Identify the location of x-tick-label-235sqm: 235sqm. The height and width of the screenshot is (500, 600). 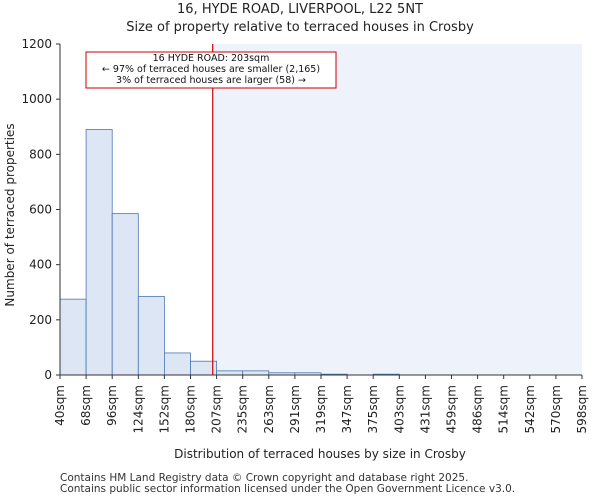
(243, 409).